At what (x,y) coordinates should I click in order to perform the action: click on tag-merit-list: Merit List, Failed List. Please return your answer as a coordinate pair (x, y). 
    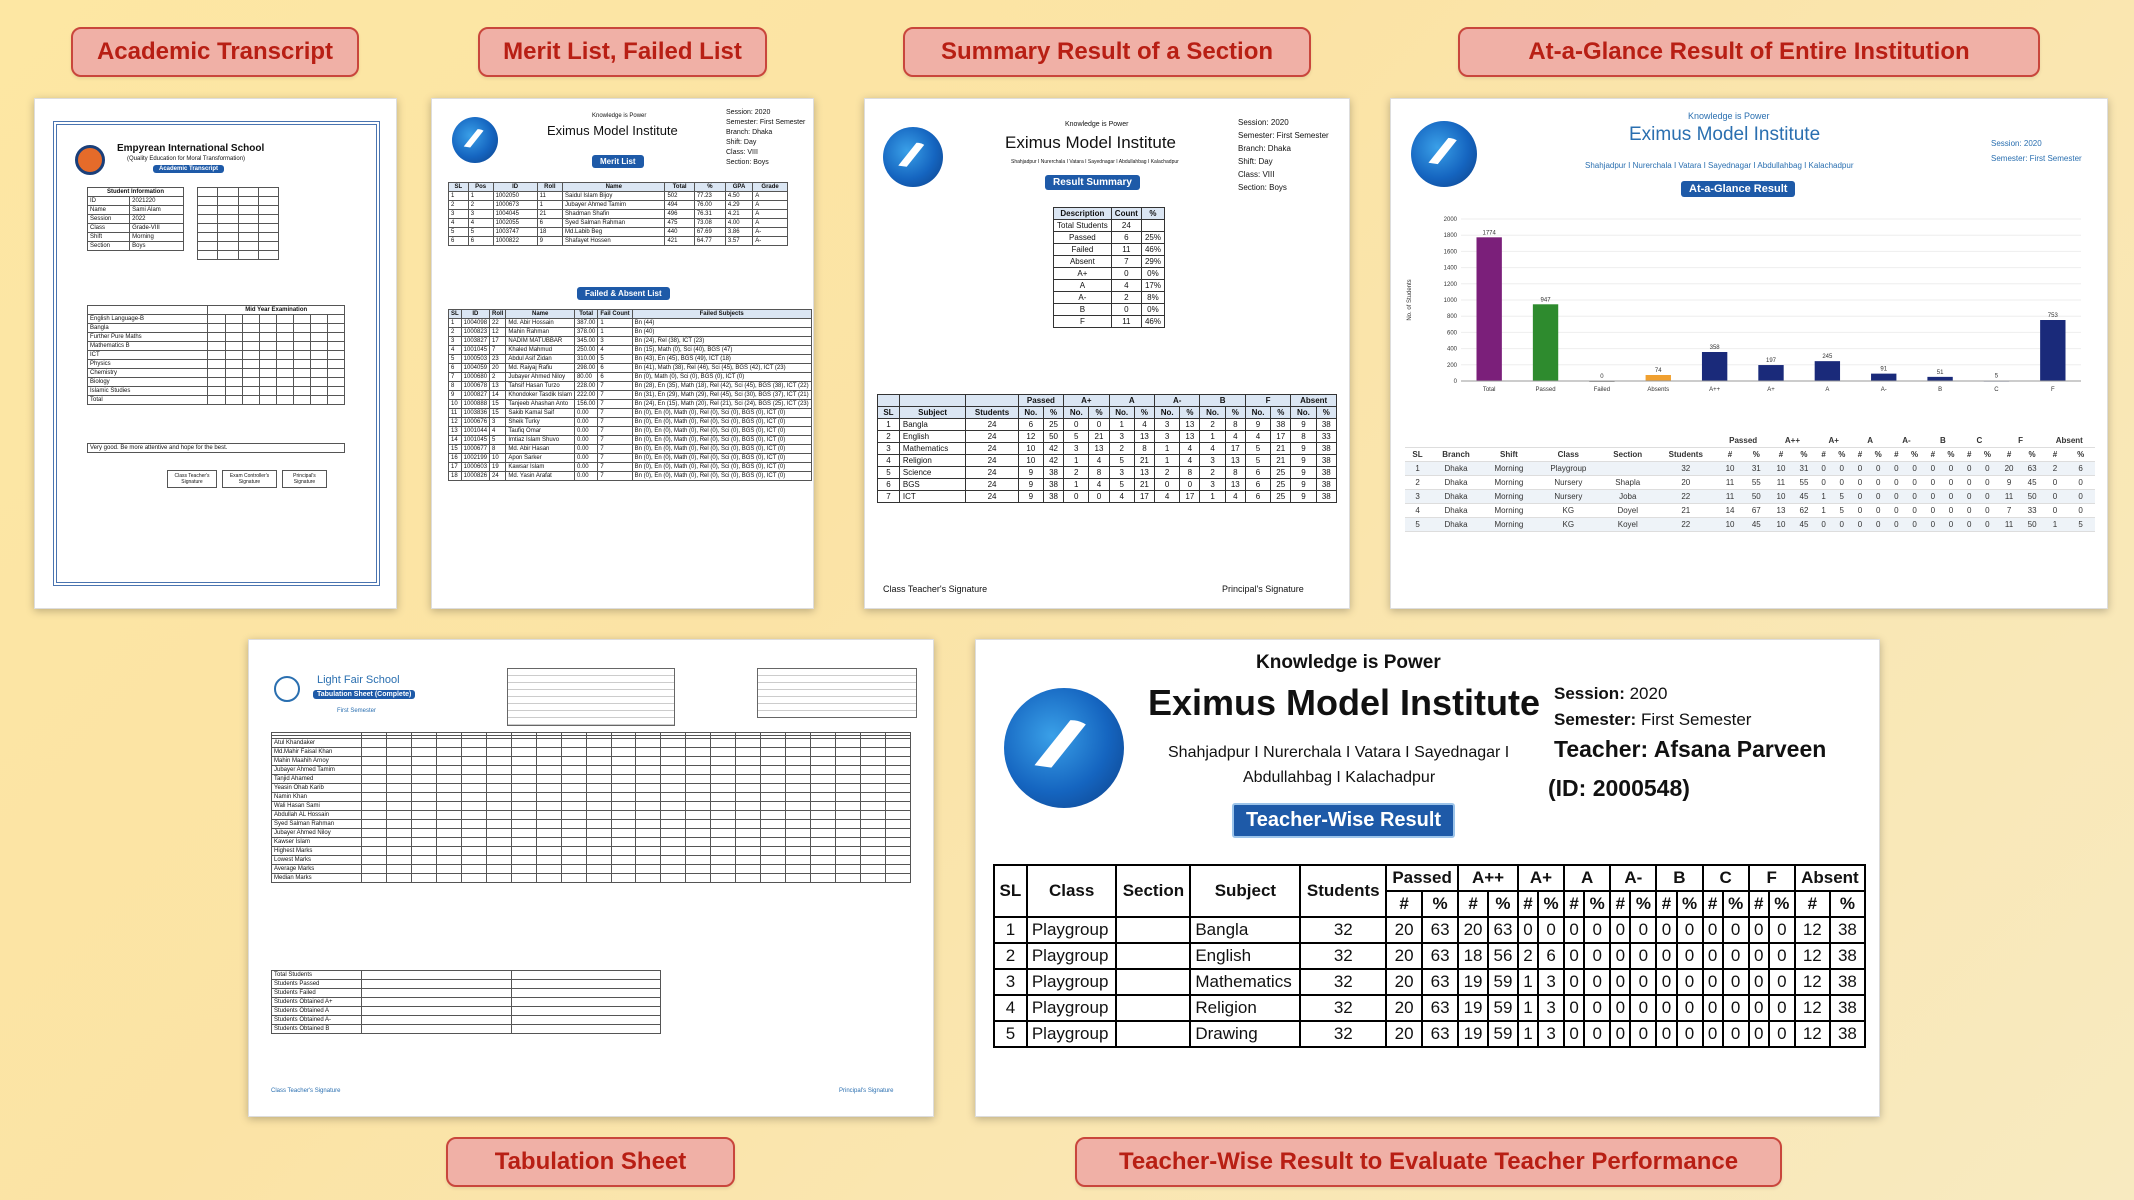
    Looking at the image, I should click on (622, 52).